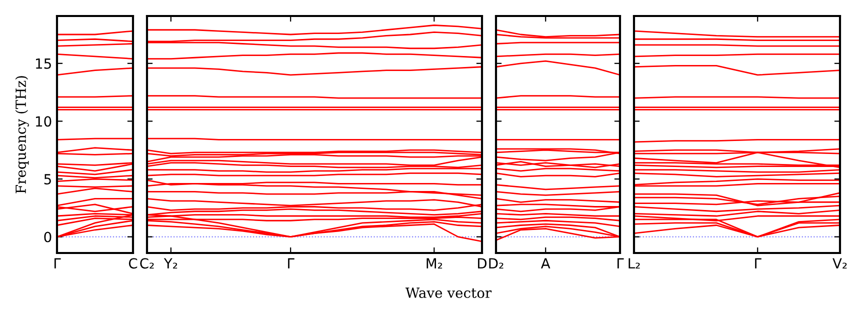 Image resolution: width=863 pixels, height=310 pixels. Describe the element at coordinates (43, 63) in the screenshot. I see `y-tick-label: 15` at that location.